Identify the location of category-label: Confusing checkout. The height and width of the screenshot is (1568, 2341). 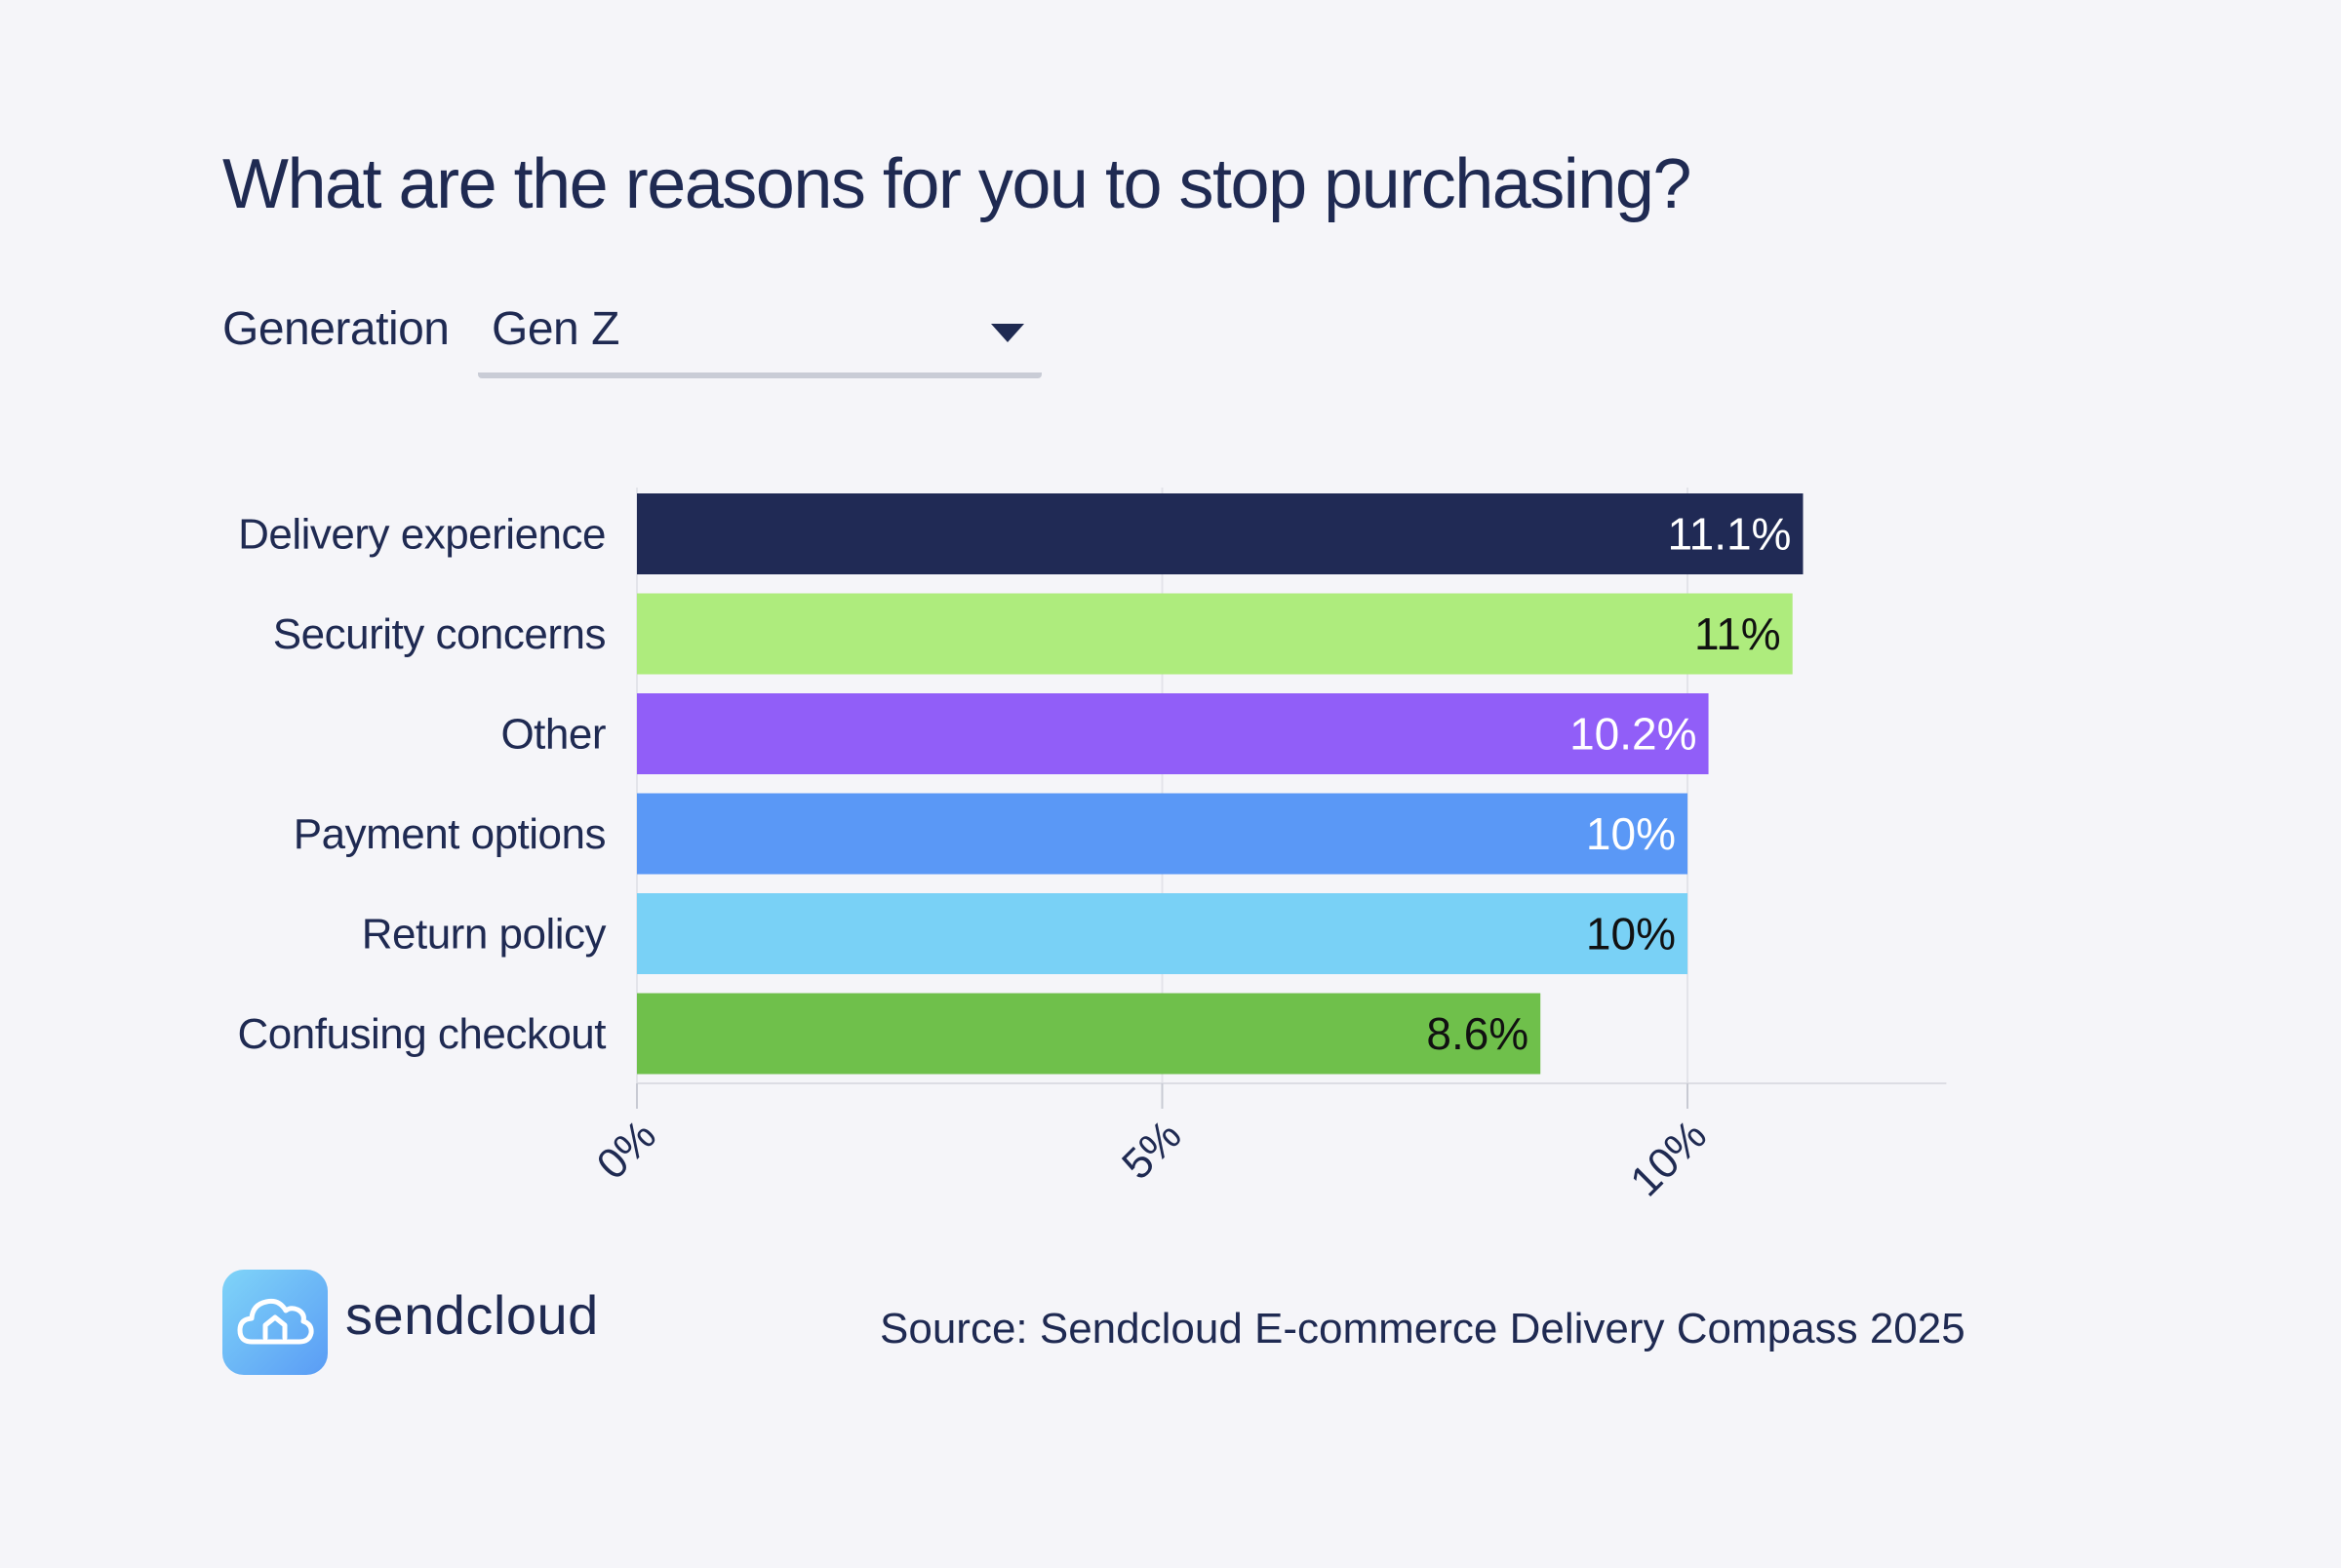
(422, 1034).